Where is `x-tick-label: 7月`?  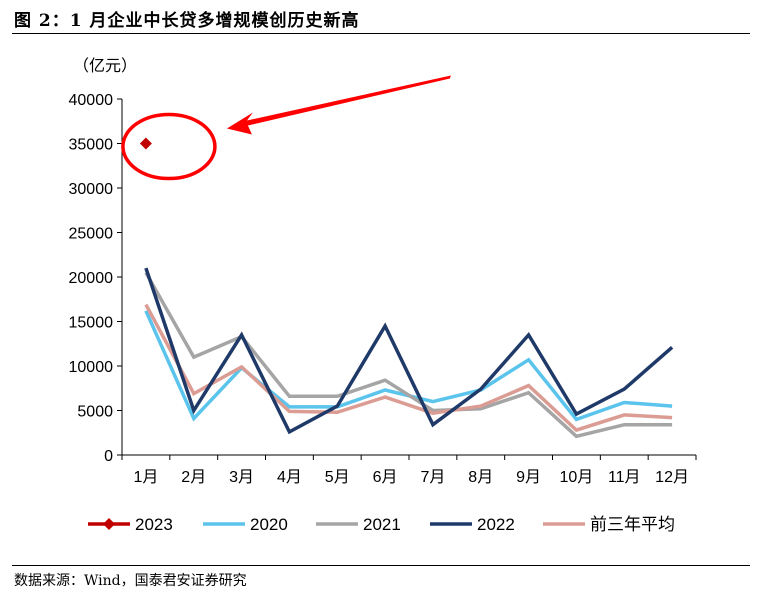 x-tick-label: 7月 is located at coordinates (432, 477).